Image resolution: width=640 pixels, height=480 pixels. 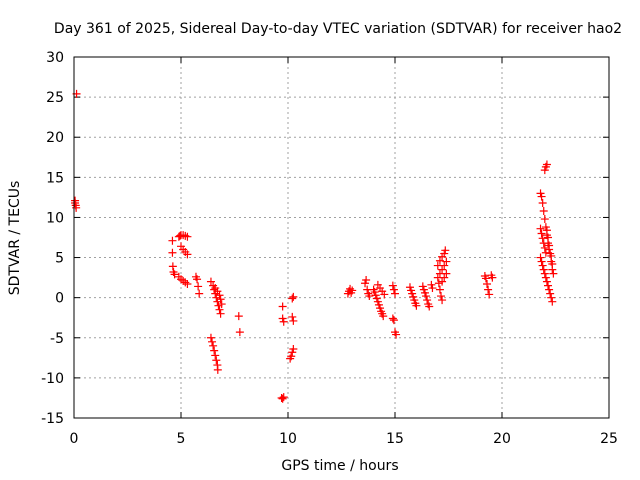 What do you see at coordinates (609, 439) in the screenshot?
I see `x-tick-label: 25` at bounding box center [609, 439].